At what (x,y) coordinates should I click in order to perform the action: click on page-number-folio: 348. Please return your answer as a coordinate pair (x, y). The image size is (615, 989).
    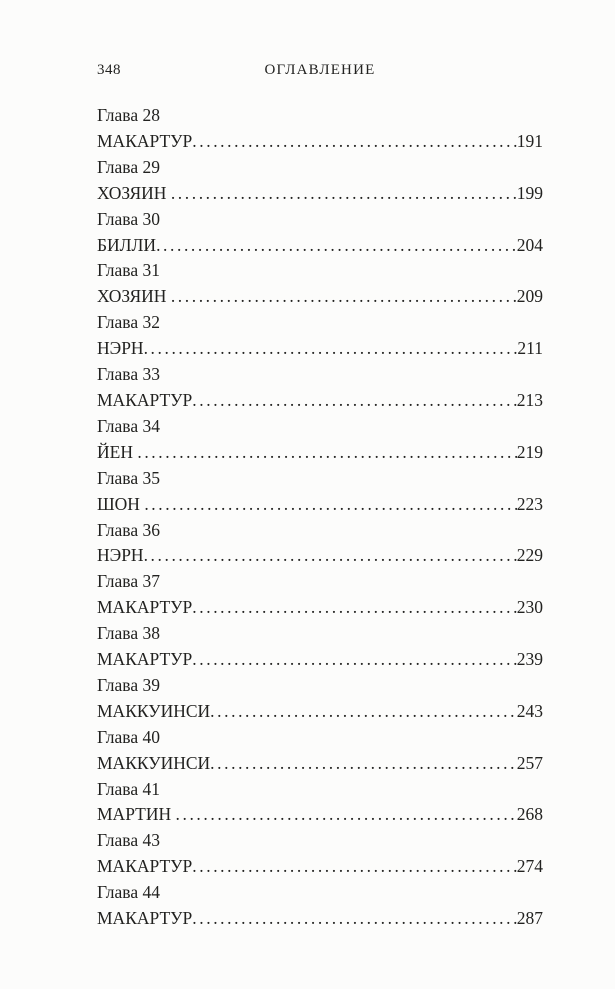
    Looking at the image, I should click on (109, 70).